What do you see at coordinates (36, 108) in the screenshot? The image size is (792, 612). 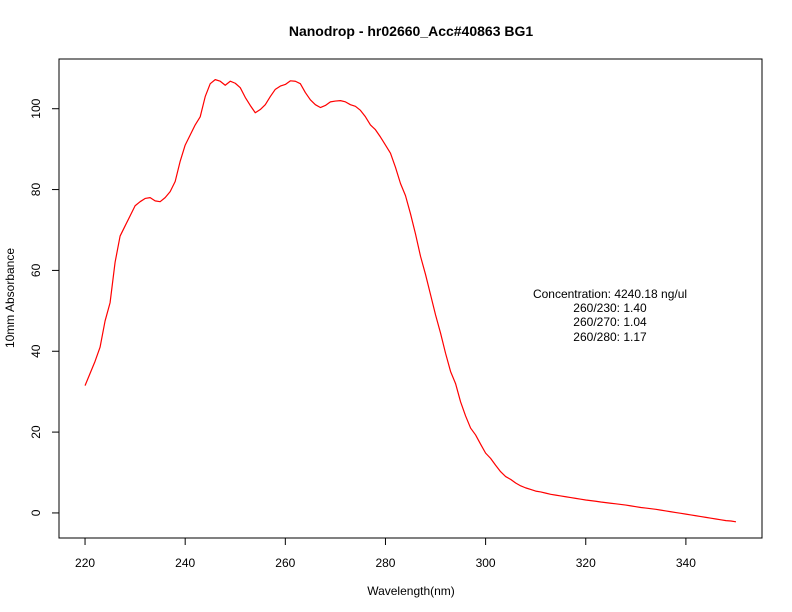 I see `y-tick-label: 100` at bounding box center [36, 108].